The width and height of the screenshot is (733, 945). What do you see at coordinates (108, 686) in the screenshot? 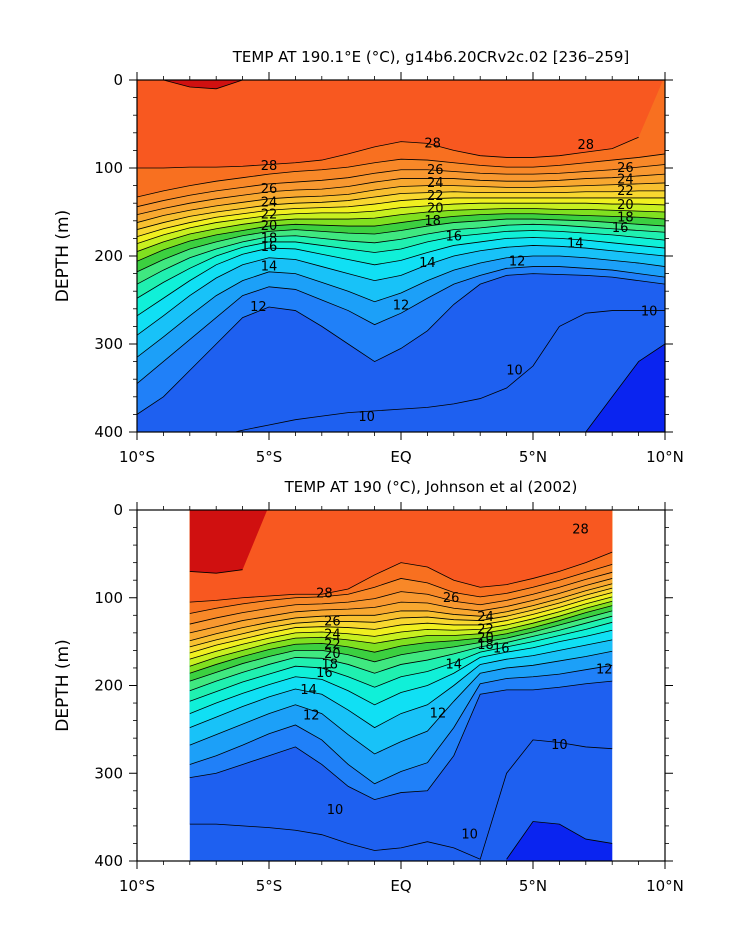
I see `y-tick-label: 200` at bounding box center [108, 686].